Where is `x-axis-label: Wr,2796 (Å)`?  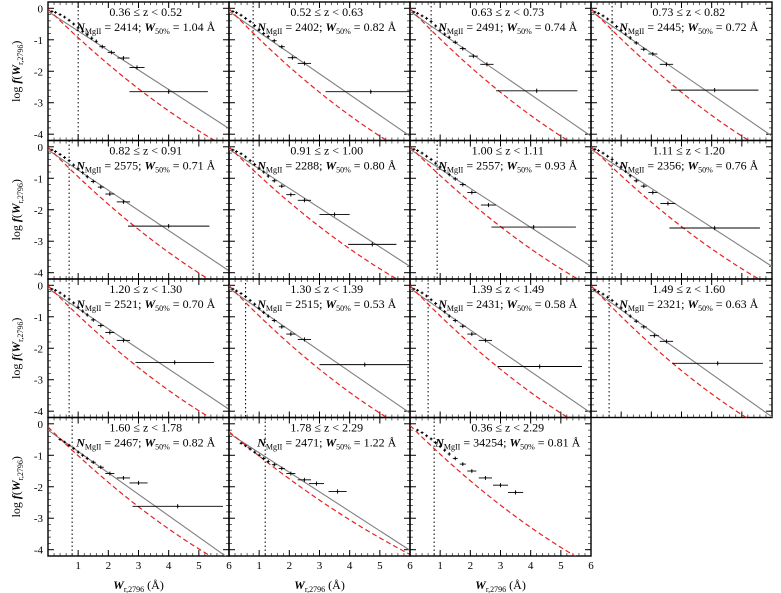
x-axis-label: Wr,2796 (Å) is located at coordinates (500, 585).